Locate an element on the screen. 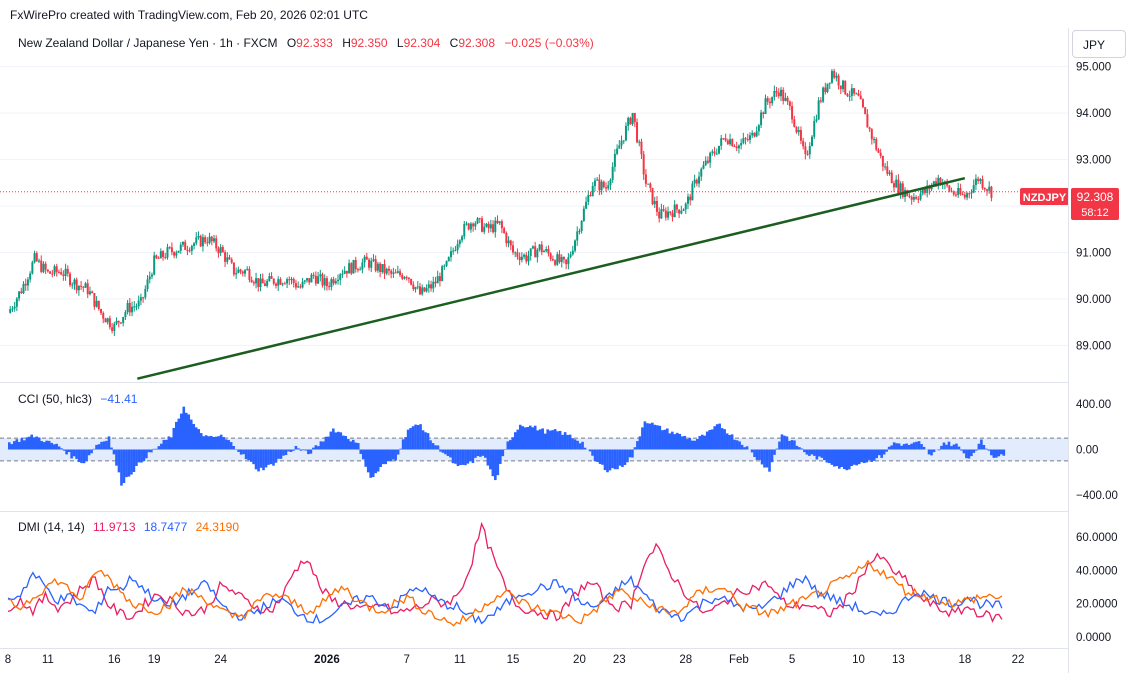 The width and height of the screenshot is (1128, 673). time-axis: 8 11 16 19 24 2026 7 11 15 20 23 28 Feb 5 10 13 18 22 is located at coordinates (515, 660).